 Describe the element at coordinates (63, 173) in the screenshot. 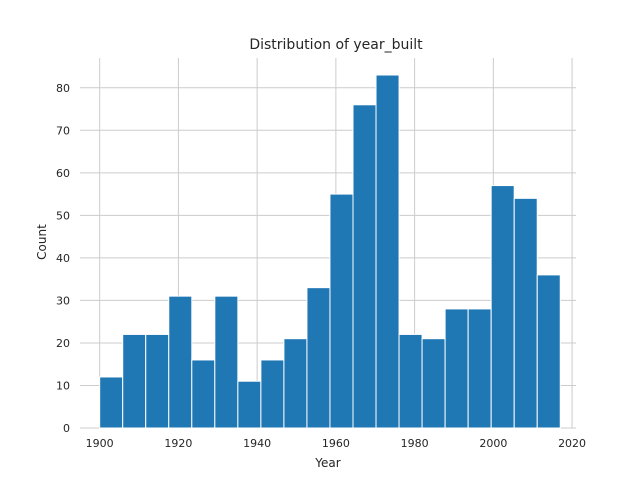

I see `y-tick-label: 60` at that location.